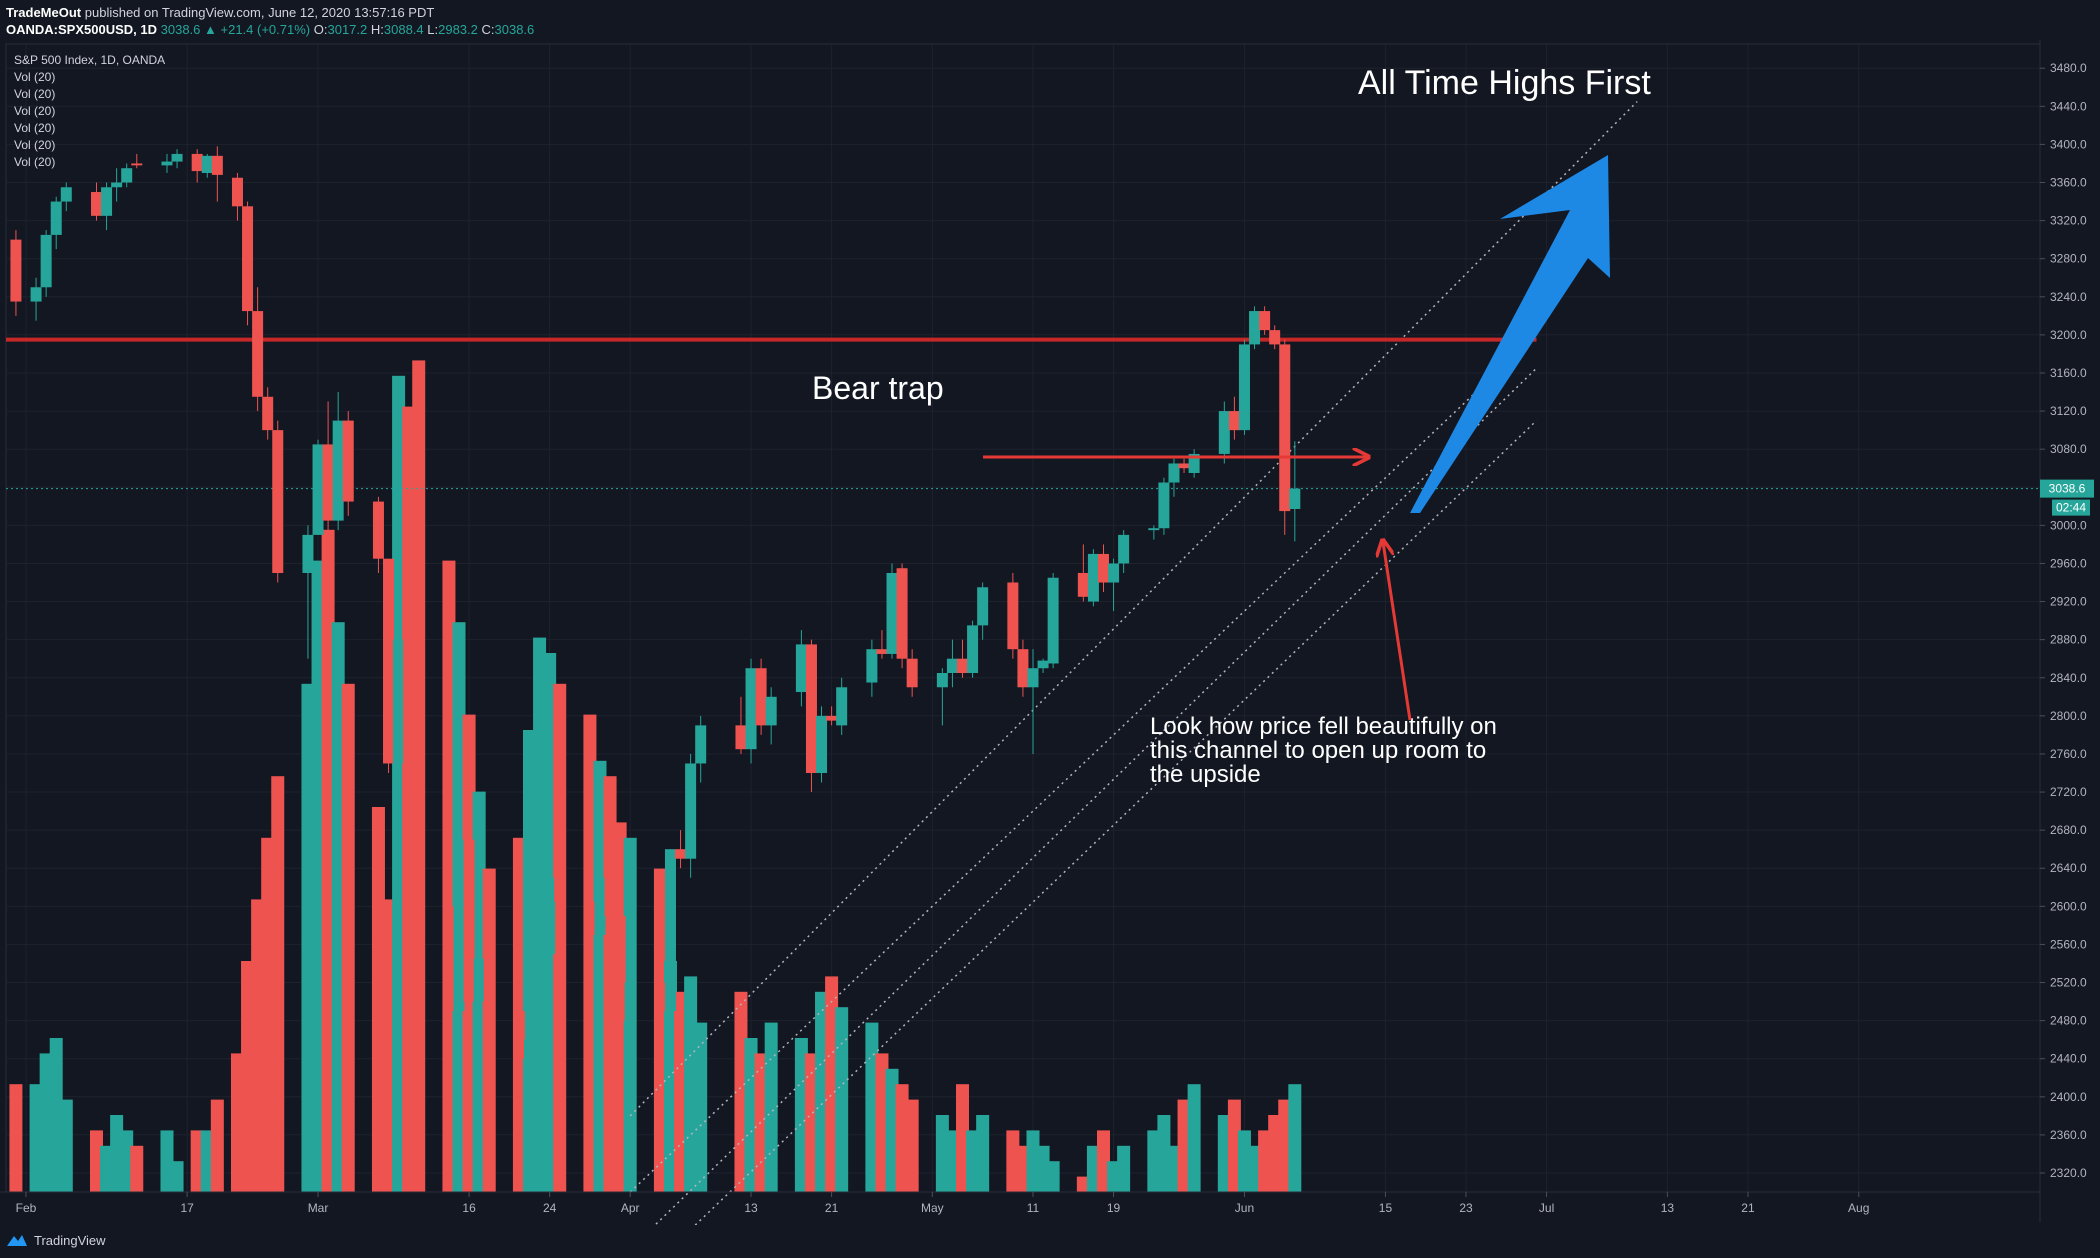 The image size is (2100, 1258). What do you see at coordinates (1510, 334) in the screenshot?
I see `upside-arrow` at bounding box center [1510, 334].